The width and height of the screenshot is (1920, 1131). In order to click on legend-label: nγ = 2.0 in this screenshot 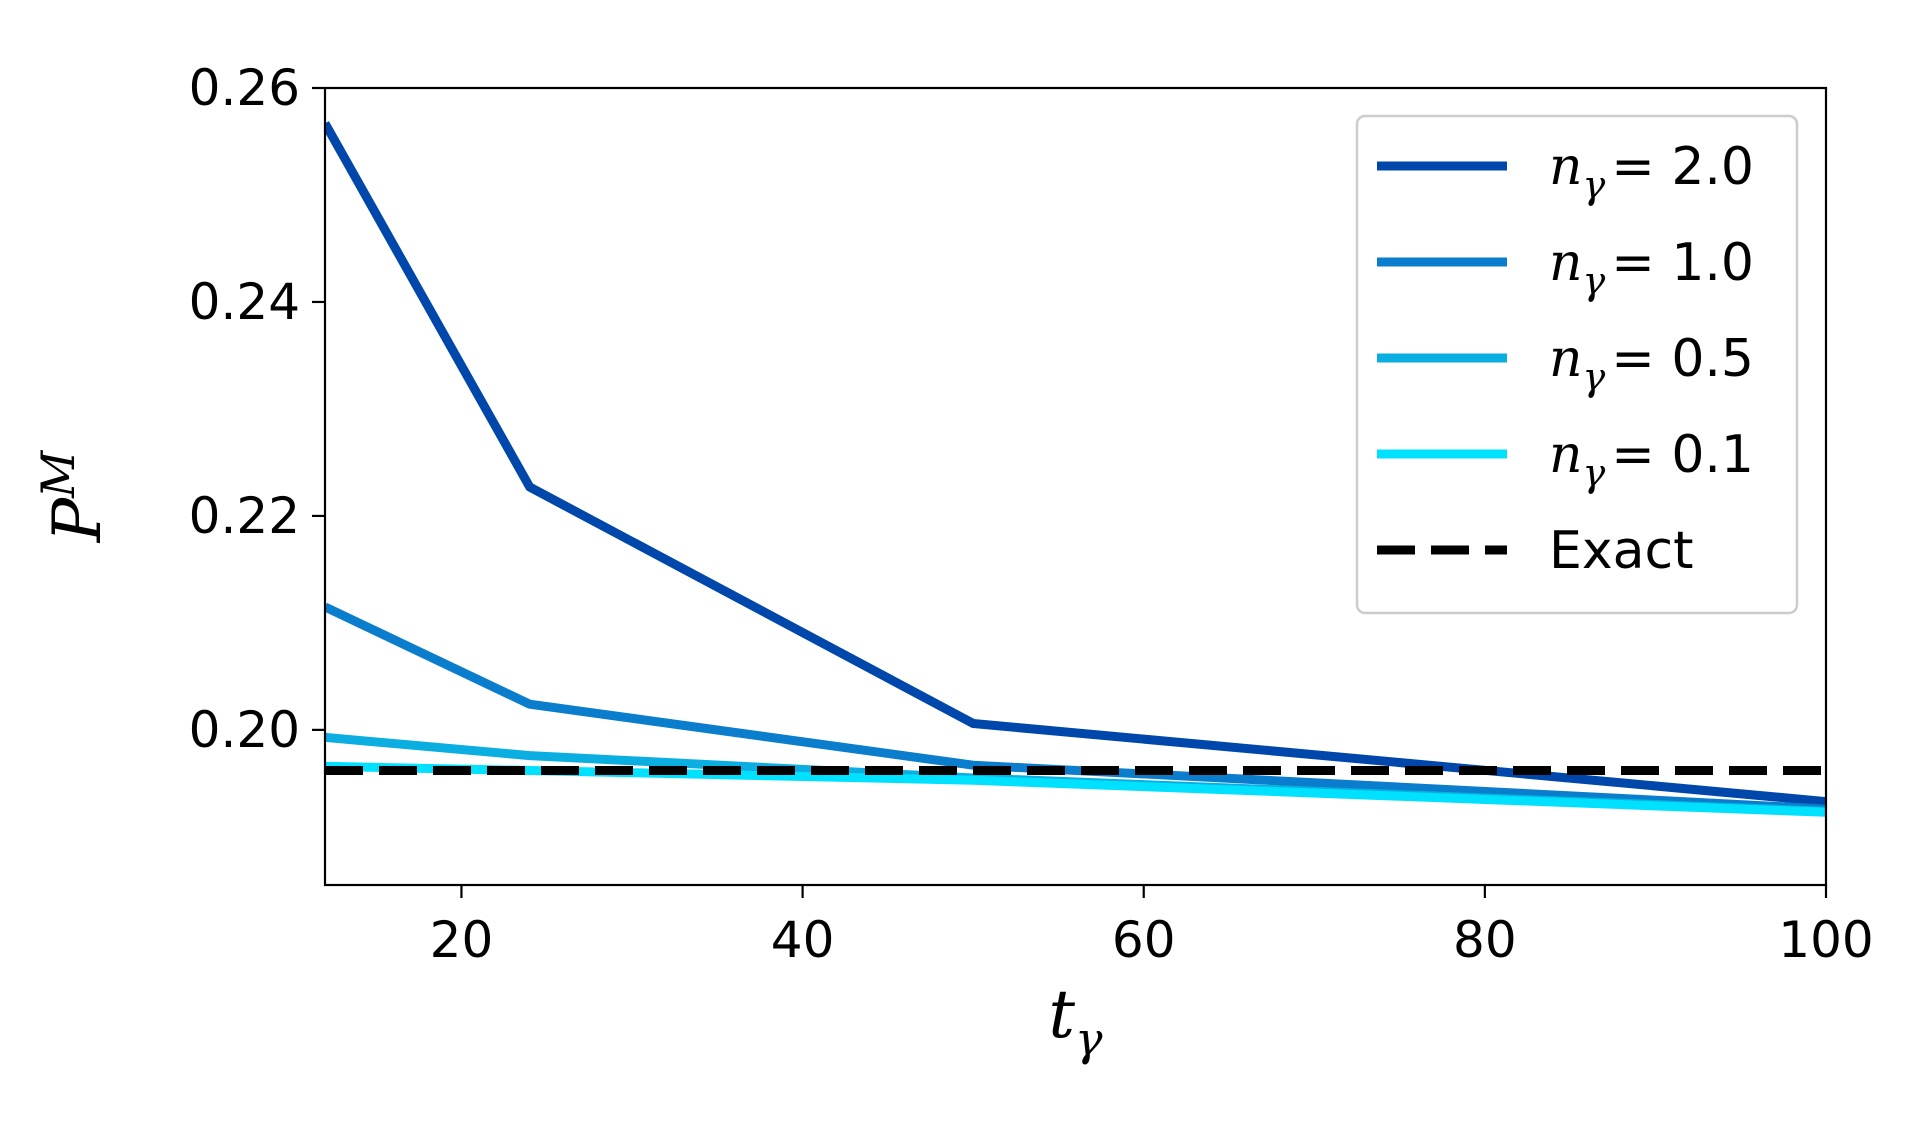, I will do `click(1651, 172)`.